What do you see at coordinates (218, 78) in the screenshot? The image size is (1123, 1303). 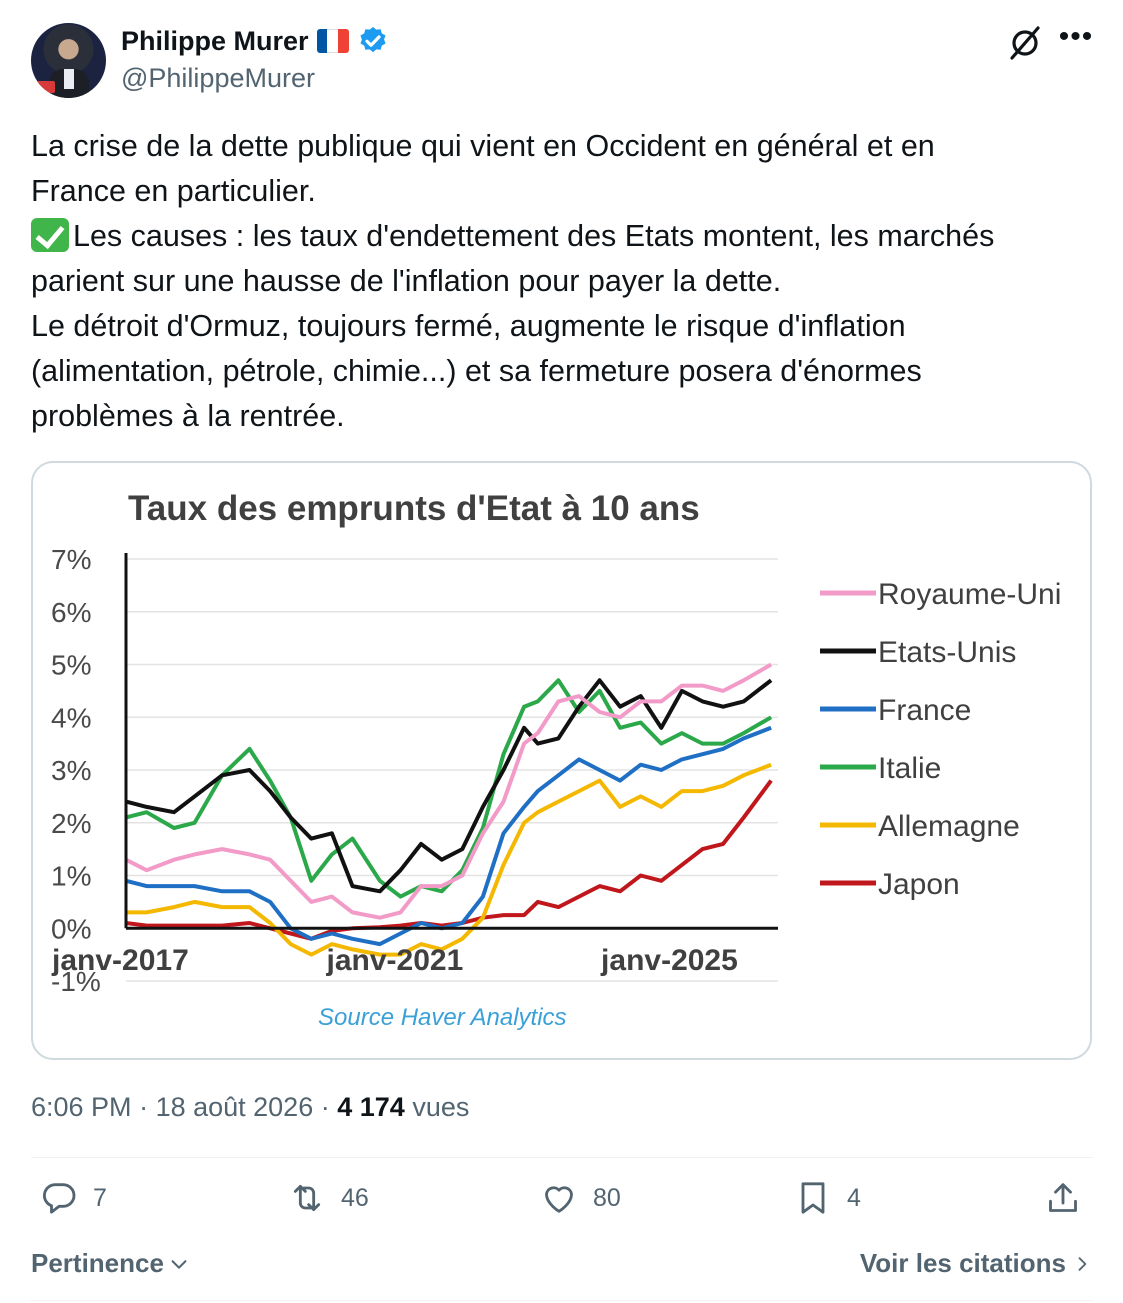 I see `author-handle: @PhilippeMurer` at bounding box center [218, 78].